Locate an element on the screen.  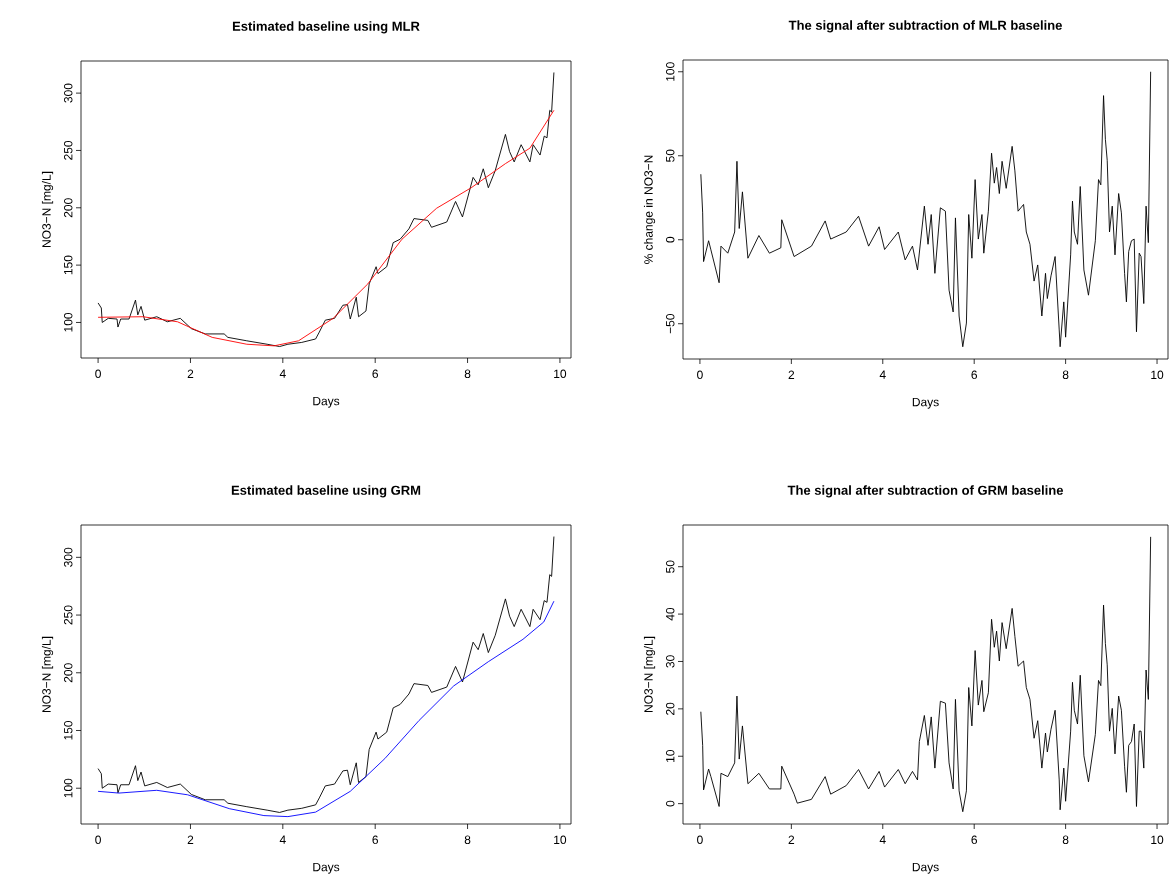
y-tick-label: 20 is located at coordinates (670, 708).